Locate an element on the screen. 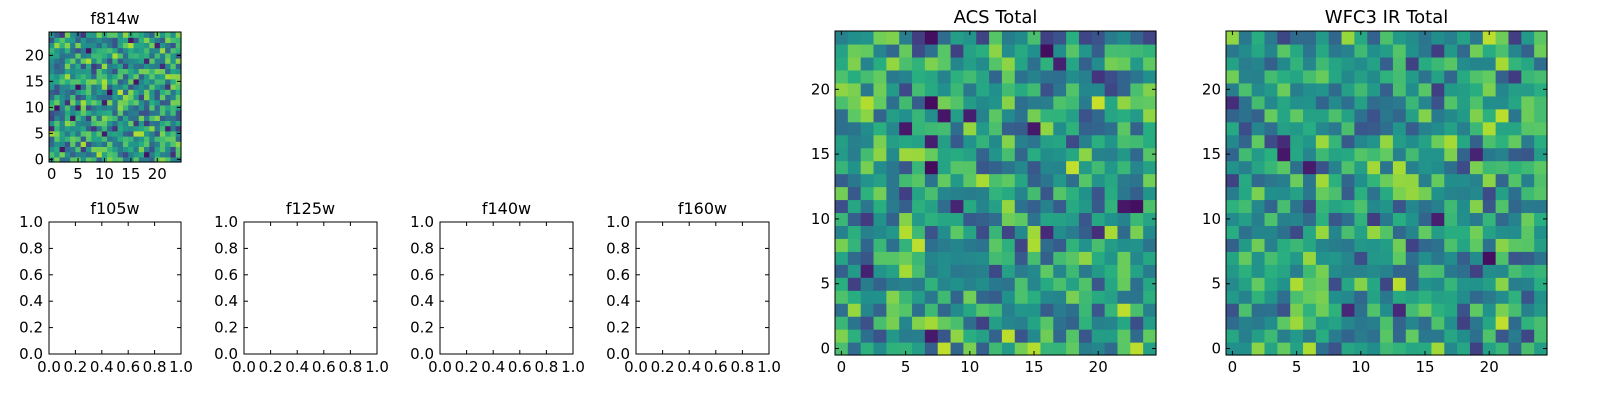 This screenshot has width=1600, height=405. y-tick-label: 0.0 is located at coordinates (618, 354).